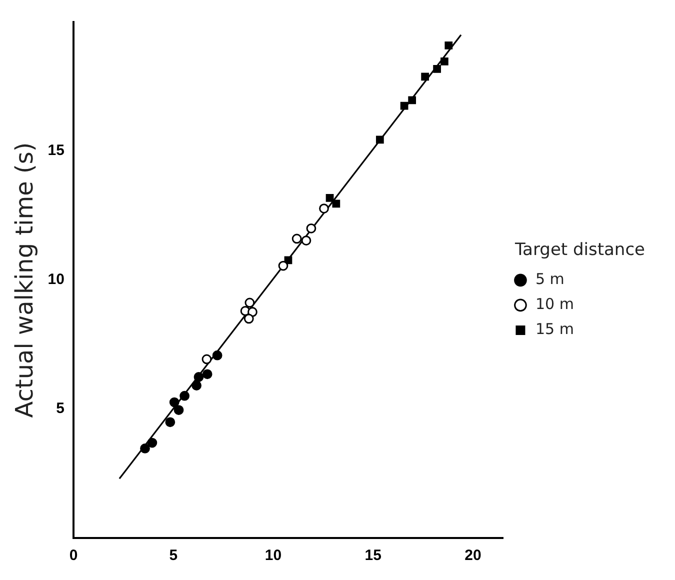 This screenshot has height=580, width=675. What do you see at coordinates (173, 555) in the screenshot?
I see `x-tick-label: 5` at bounding box center [173, 555].